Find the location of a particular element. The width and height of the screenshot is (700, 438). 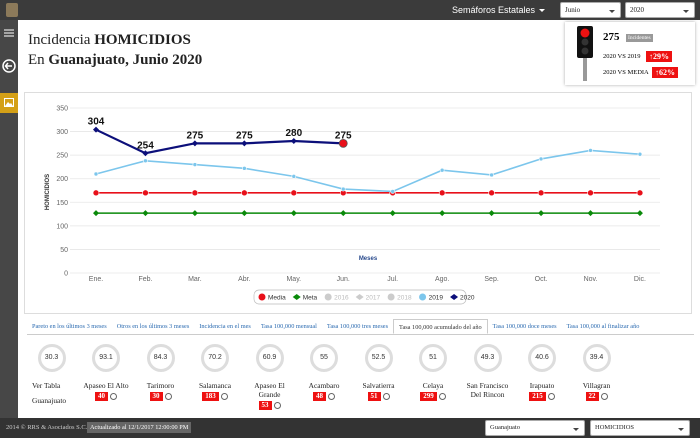

crime-select: HOMICIDIOS is located at coordinates (640, 428).